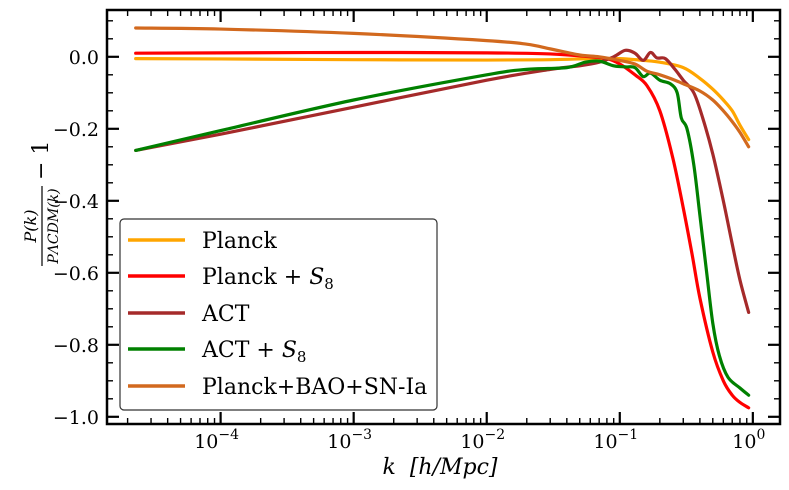 The image size is (789, 490). I want to click on x-axis-label-text: k [h/Mpc], so click(440, 467).